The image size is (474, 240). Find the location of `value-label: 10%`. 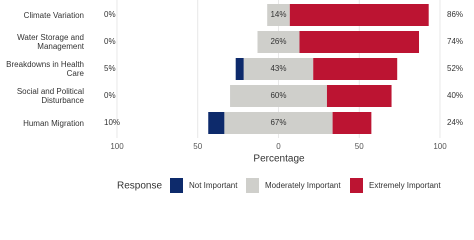

value-label: 10% is located at coordinates (112, 122).